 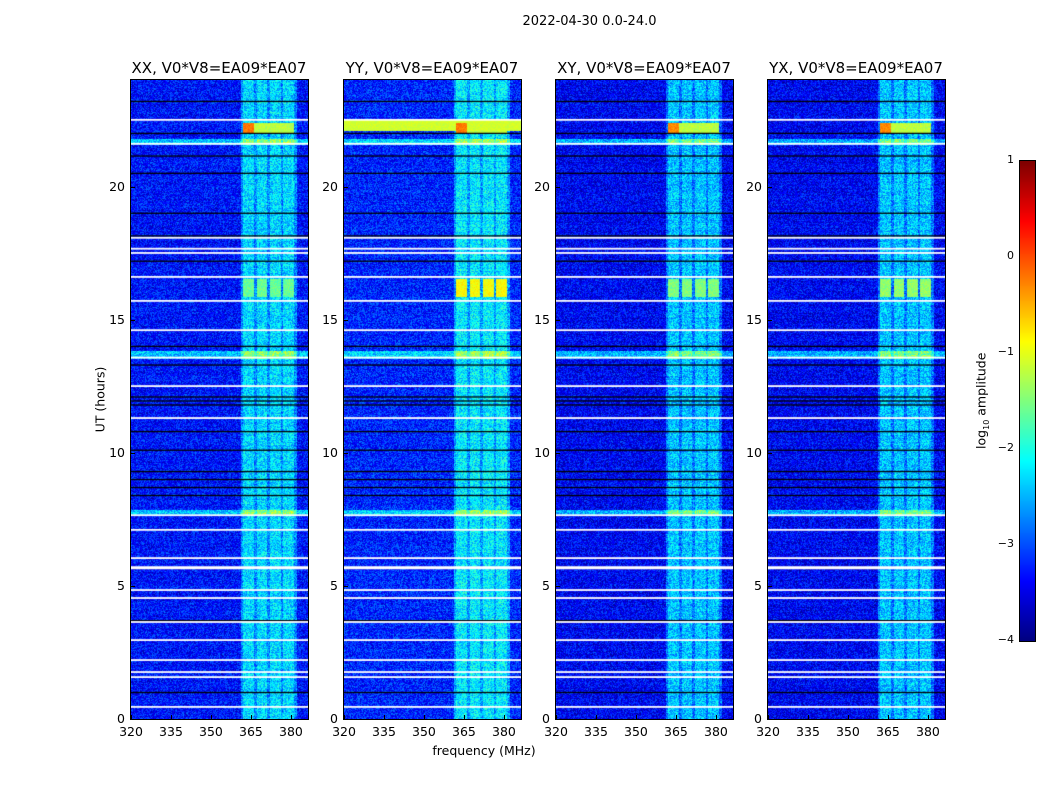 I want to click on panel-title: YX, V0*V8=EA09*EA07, so click(x=856, y=68).